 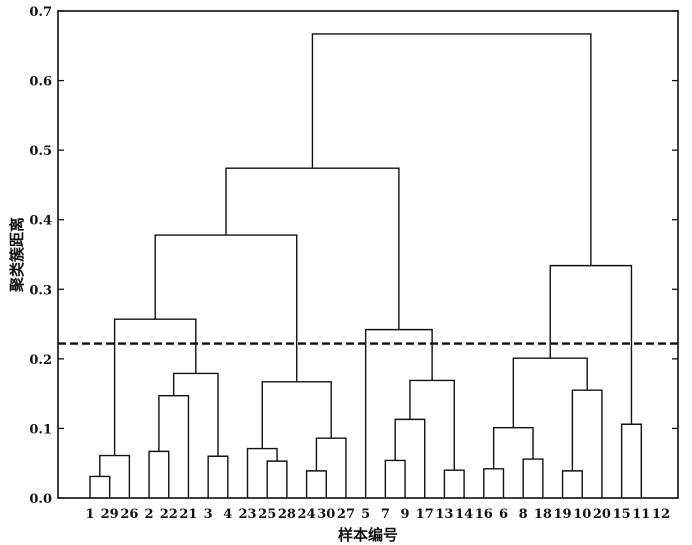 I want to click on x-tick-label: 22, so click(x=169, y=514).